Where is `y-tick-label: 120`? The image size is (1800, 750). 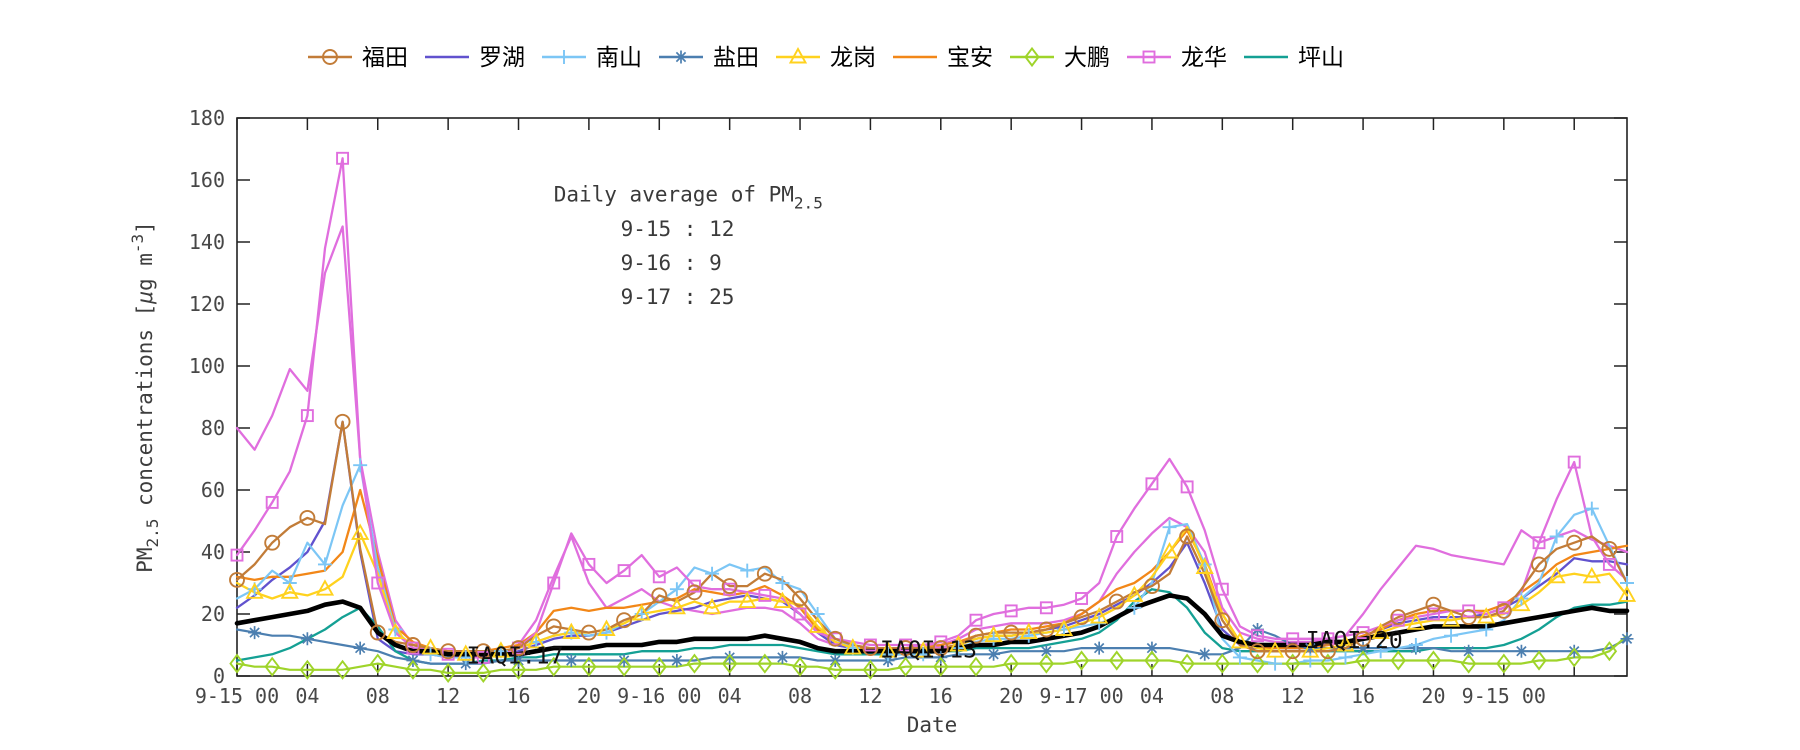 y-tick-label: 120 is located at coordinates (207, 304).